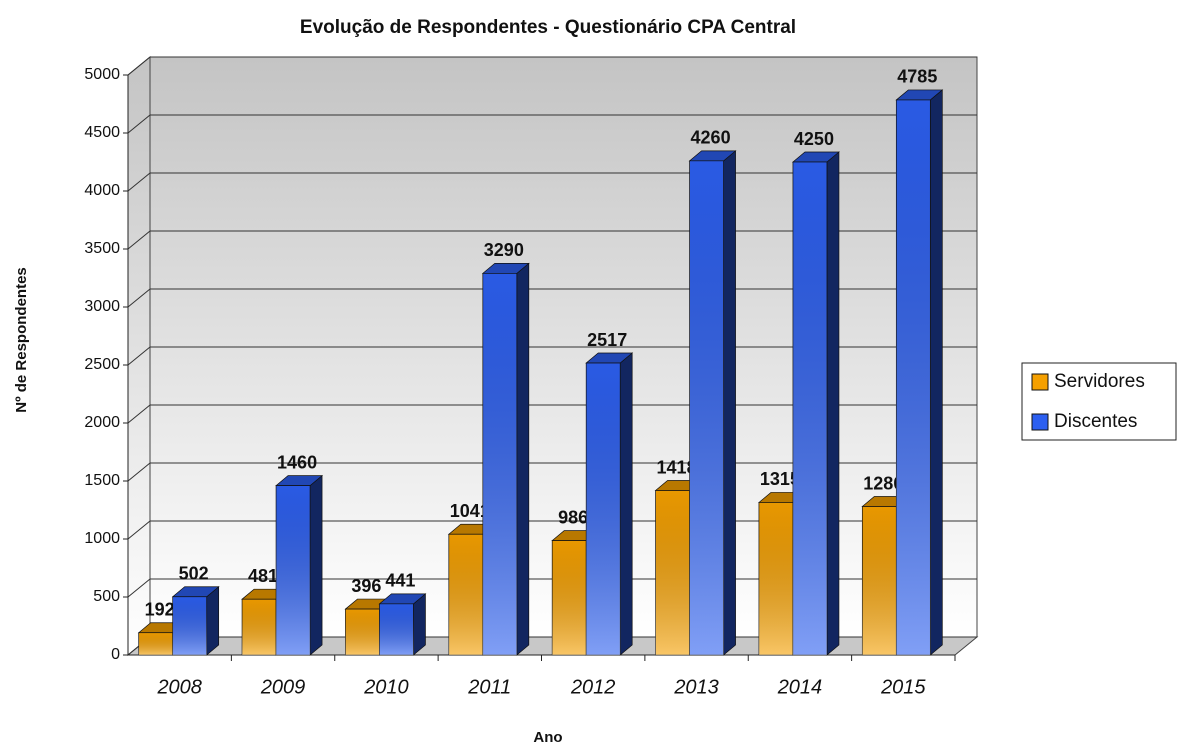 Image resolution: width=1177 pixels, height=747 pixels. What do you see at coordinates (917, 77) in the screenshot?
I see `value-label: 4785` at bounding box center [917, 77].